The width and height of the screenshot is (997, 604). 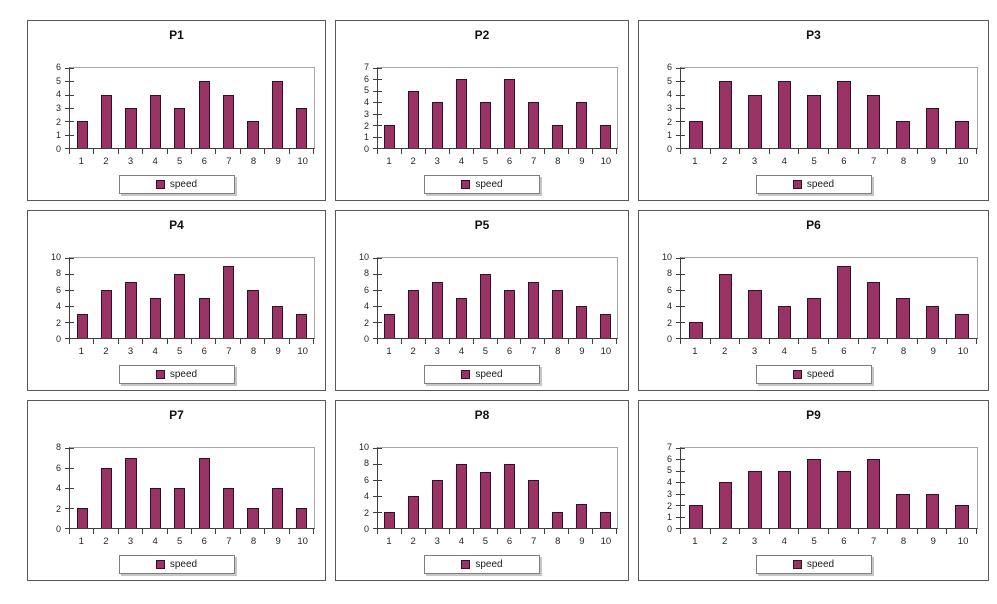 I want to click on x-axis-tick-label: 2, so click(x=106, y=541).